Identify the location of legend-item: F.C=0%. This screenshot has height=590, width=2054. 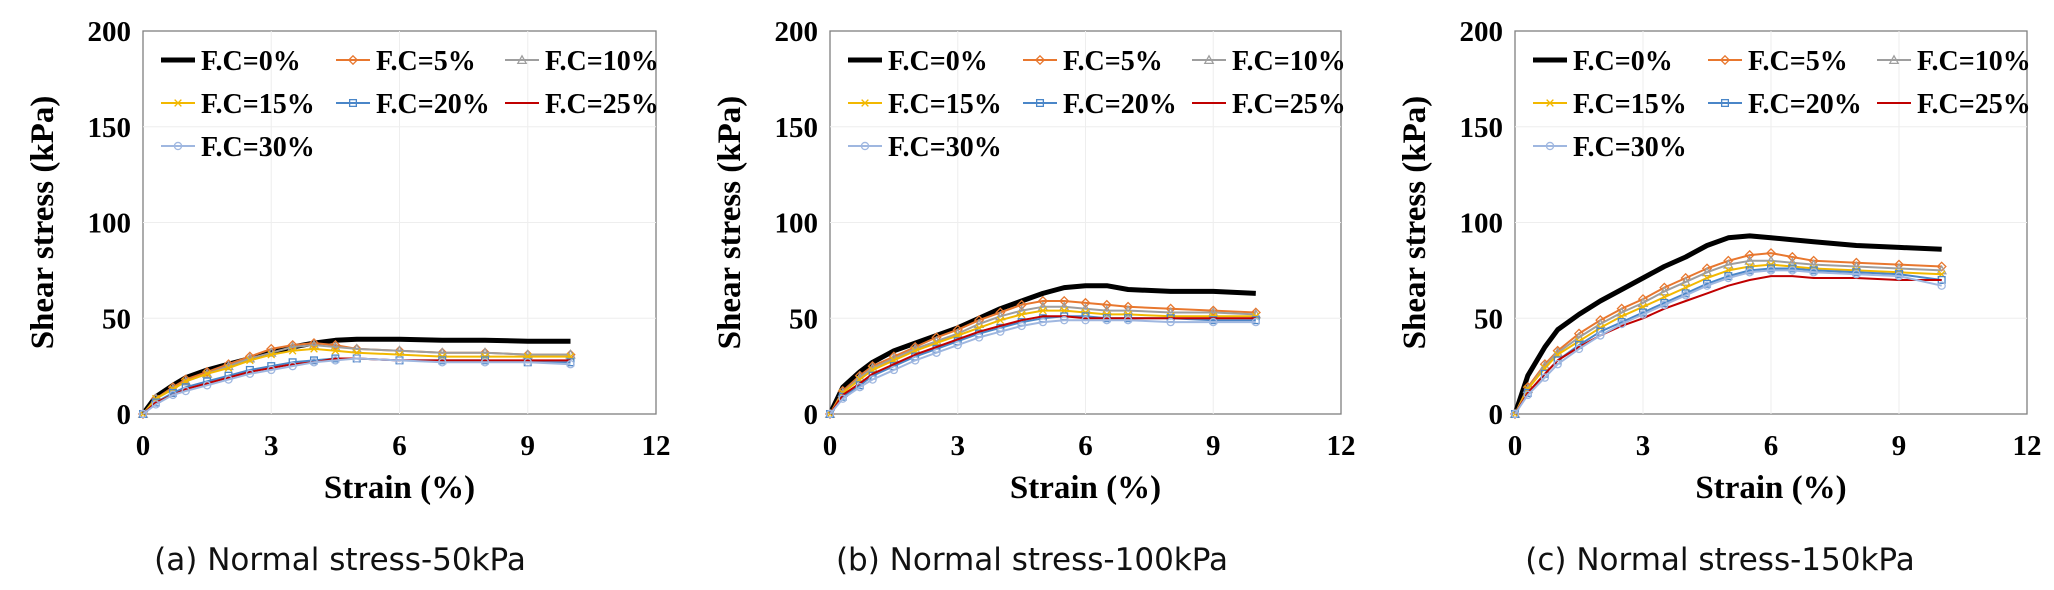
(1603, 61).